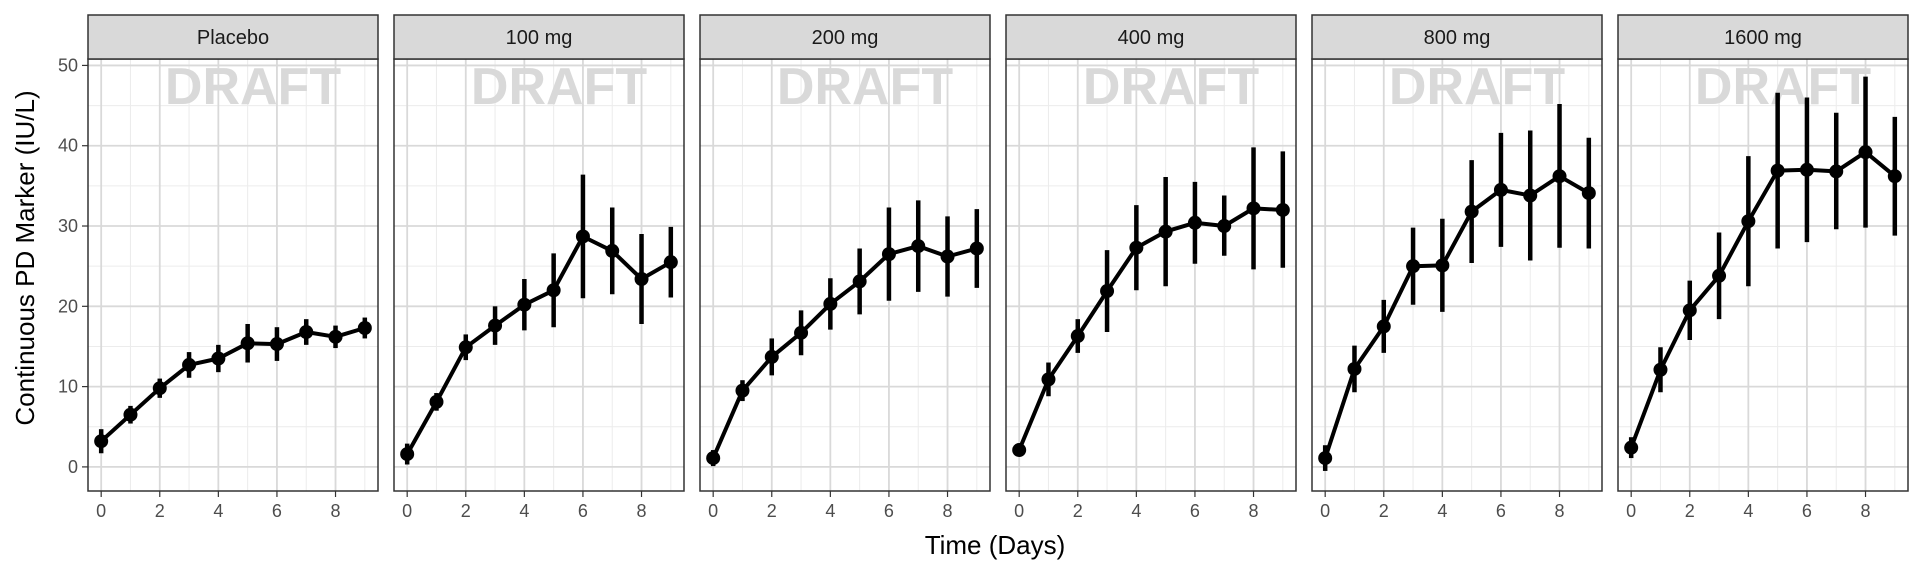 The image size is (1920, 576). I want to click on facet-strip-label: 200 mg, so click(845, 38).